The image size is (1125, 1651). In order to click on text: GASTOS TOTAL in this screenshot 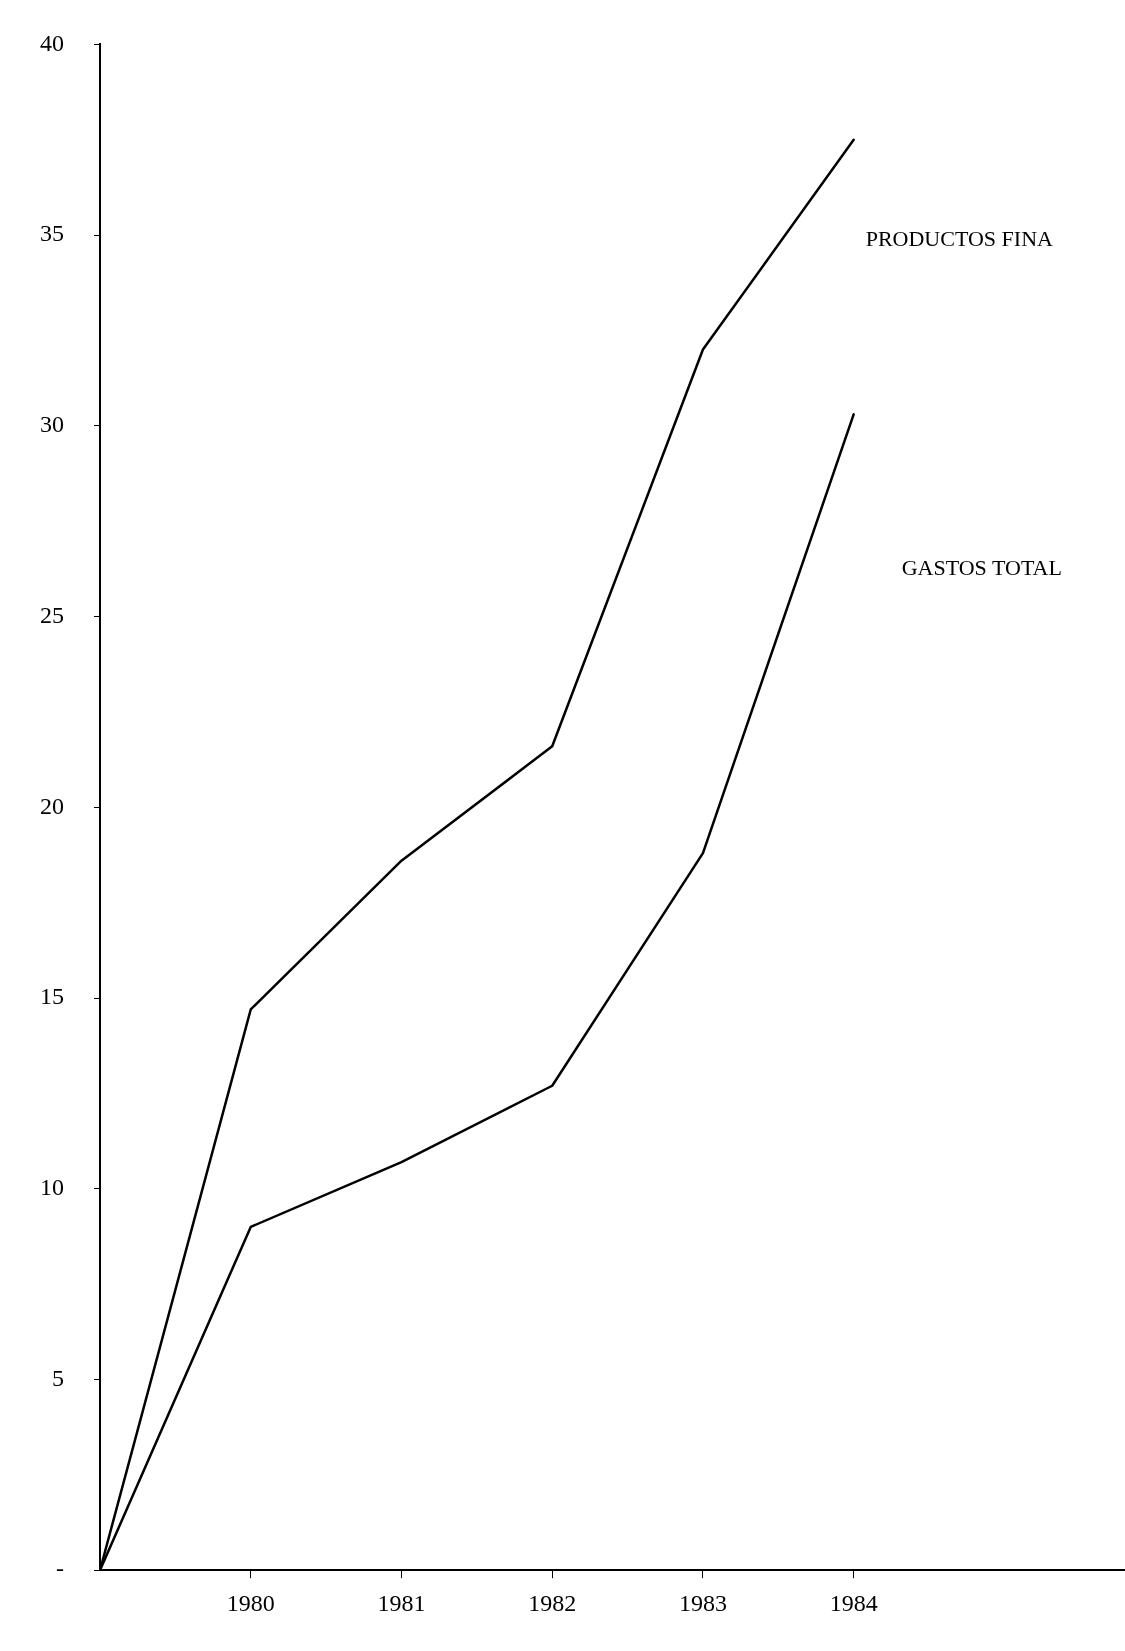, I will do `click(981, 568)`.